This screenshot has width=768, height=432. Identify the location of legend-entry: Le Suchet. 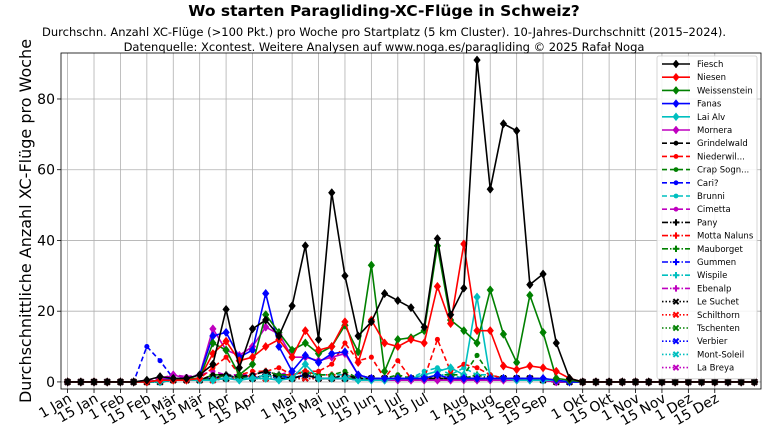
(701, 303).